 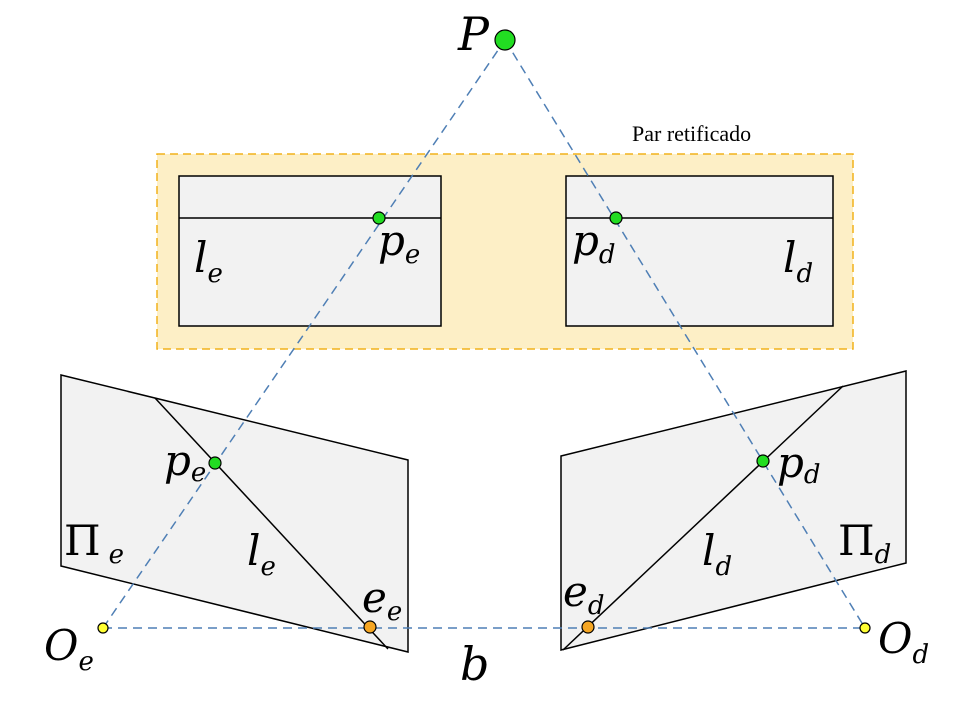 What do you see at coordinates (505, 40) in the screenshot?
I see `world-point` at bounding box center [505, 40].